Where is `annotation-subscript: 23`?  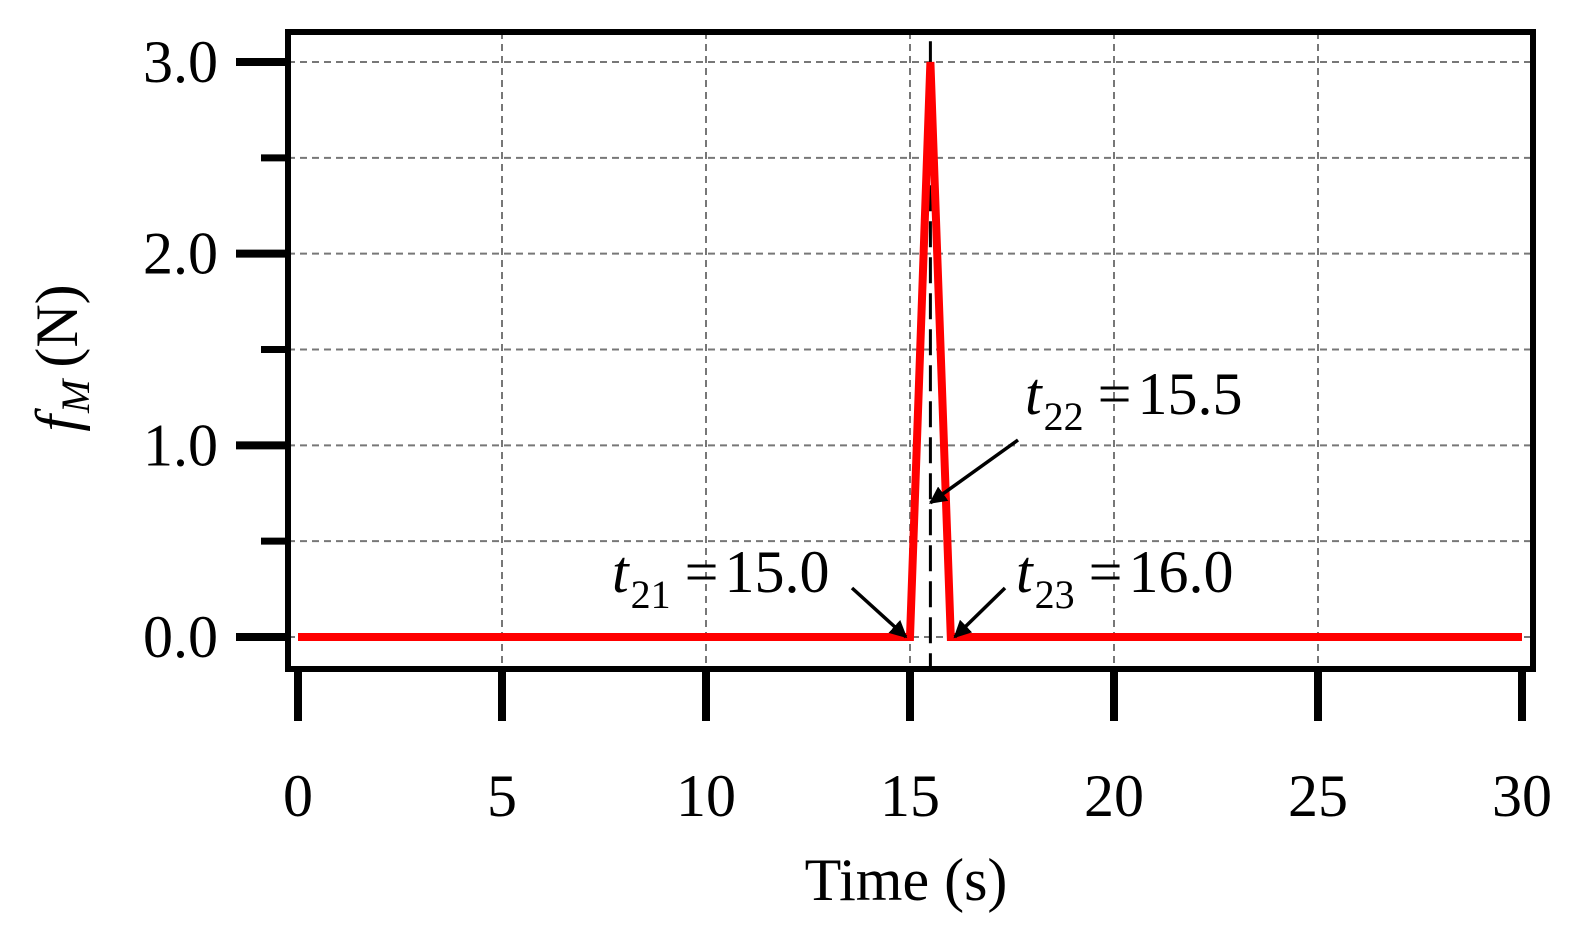
annotation-subscript: 23 is located at coordinates (1055, 594).